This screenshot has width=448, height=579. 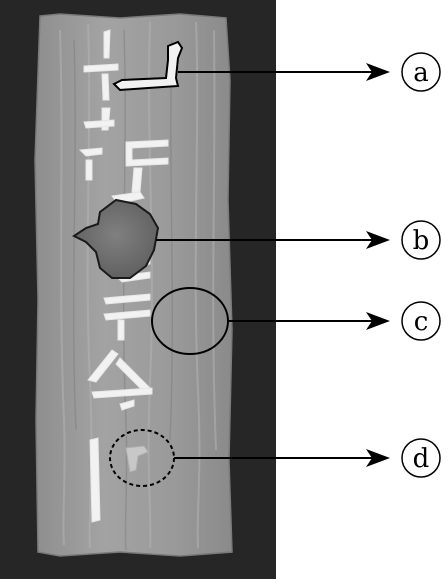 I want to click on label-c: c, so click(x=421, y=321).